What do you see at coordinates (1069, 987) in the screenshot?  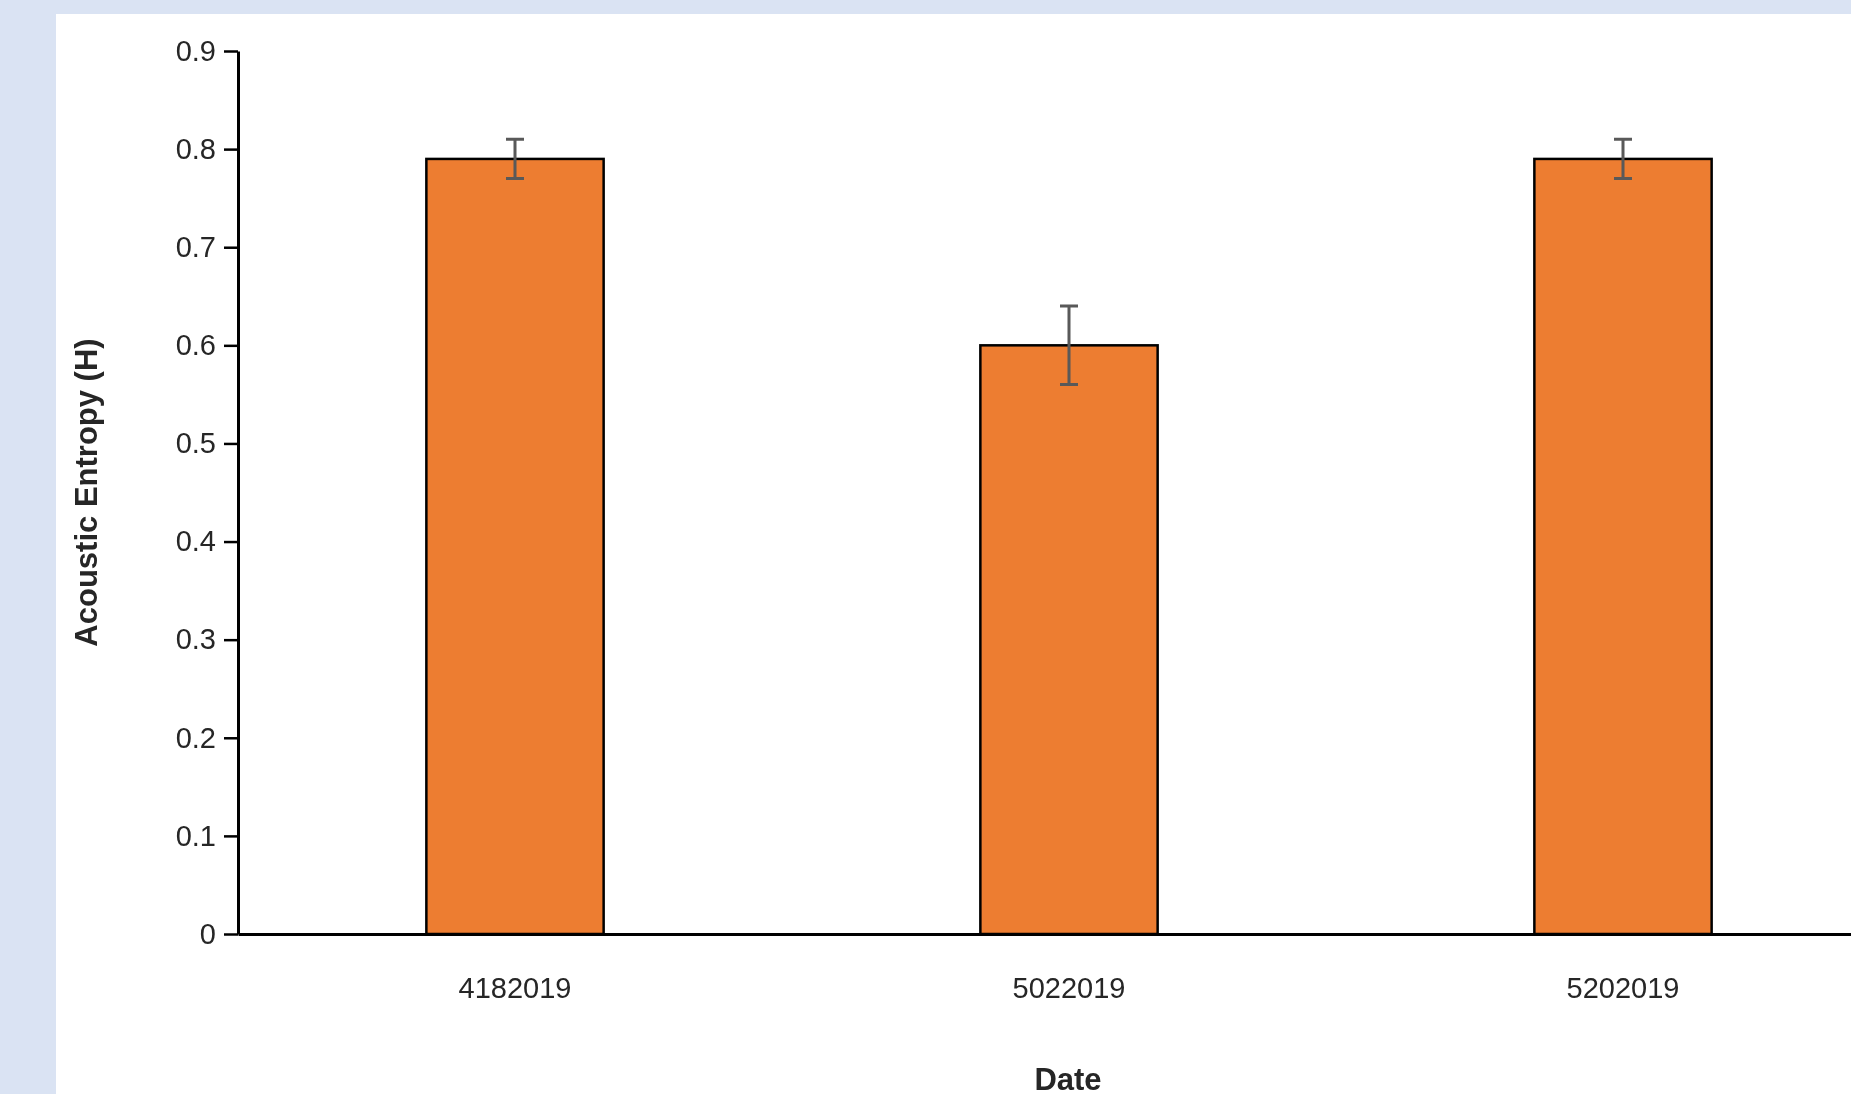 I see `x-tick-label: 5022019` at bounding box center [1069, 987].